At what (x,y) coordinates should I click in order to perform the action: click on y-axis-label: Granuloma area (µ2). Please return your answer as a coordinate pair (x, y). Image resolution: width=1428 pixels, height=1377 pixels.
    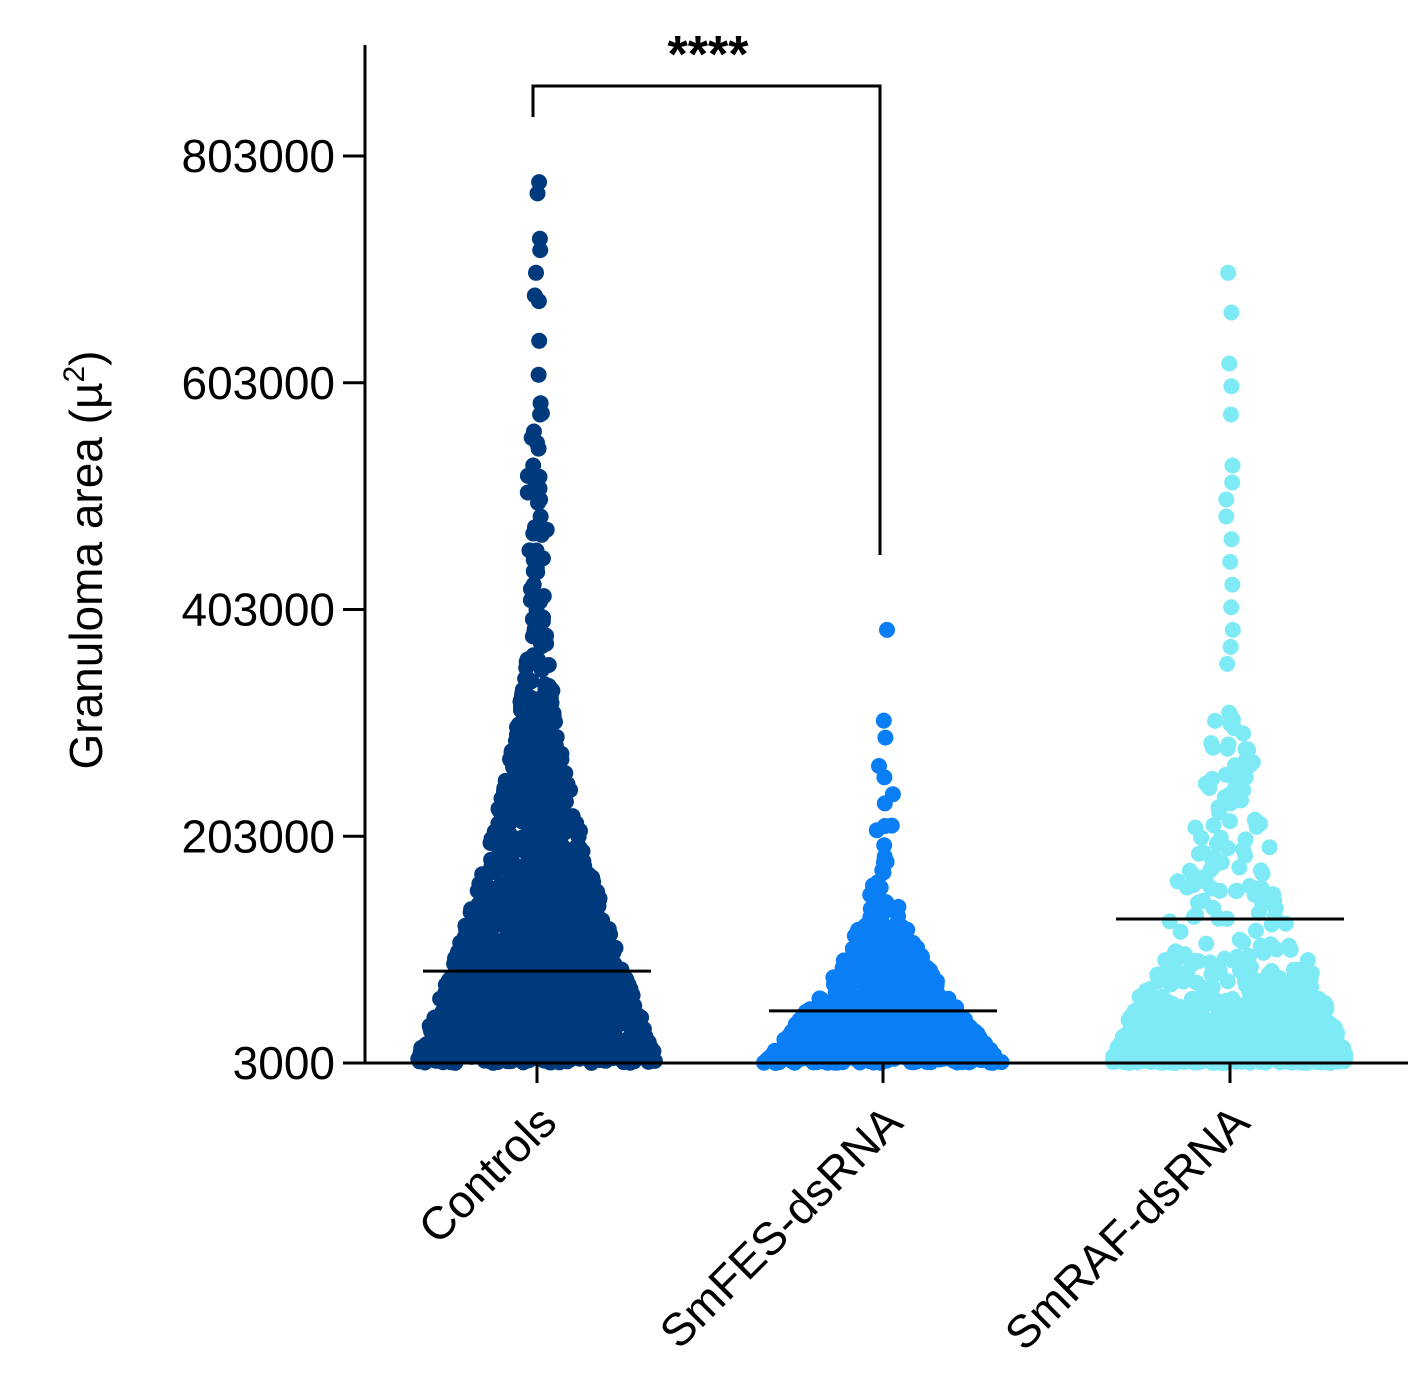
    Looking at the image, I should click on (85, 559).